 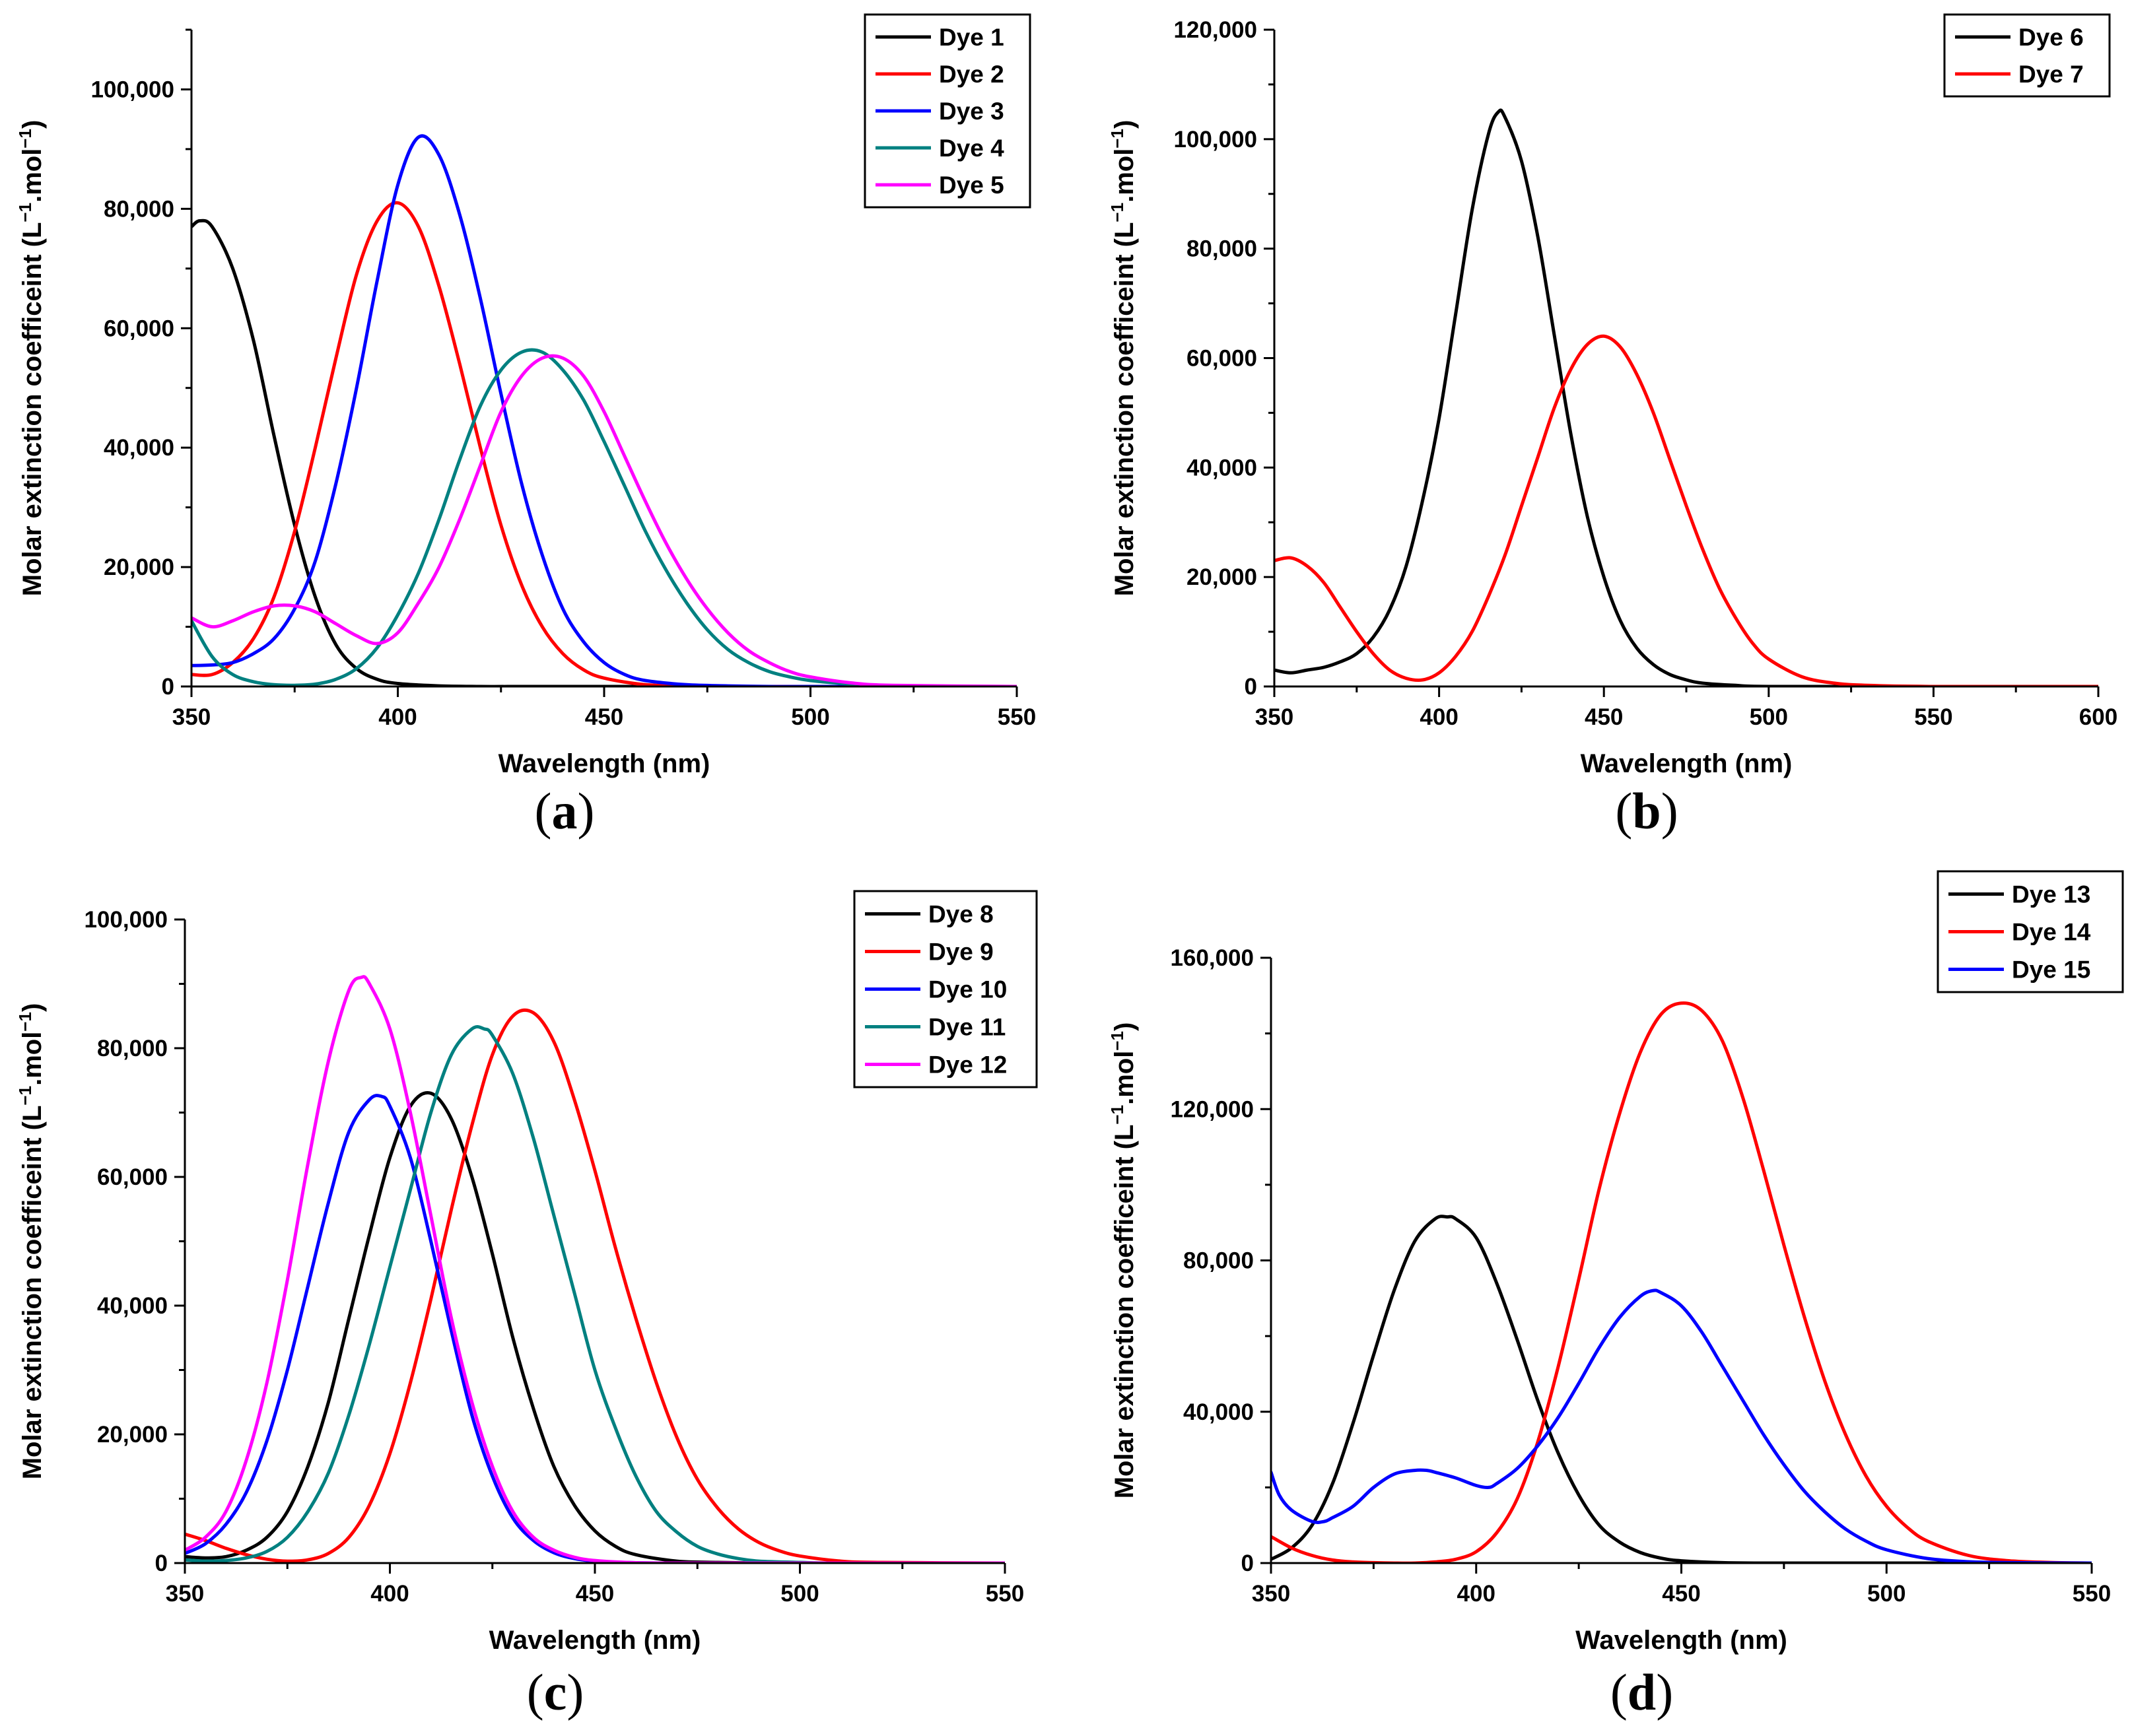 What do you see at coordinates (555, 1692) in the screenshot?
I see `panel-label: (c)` at bounding box center [555, 1692].